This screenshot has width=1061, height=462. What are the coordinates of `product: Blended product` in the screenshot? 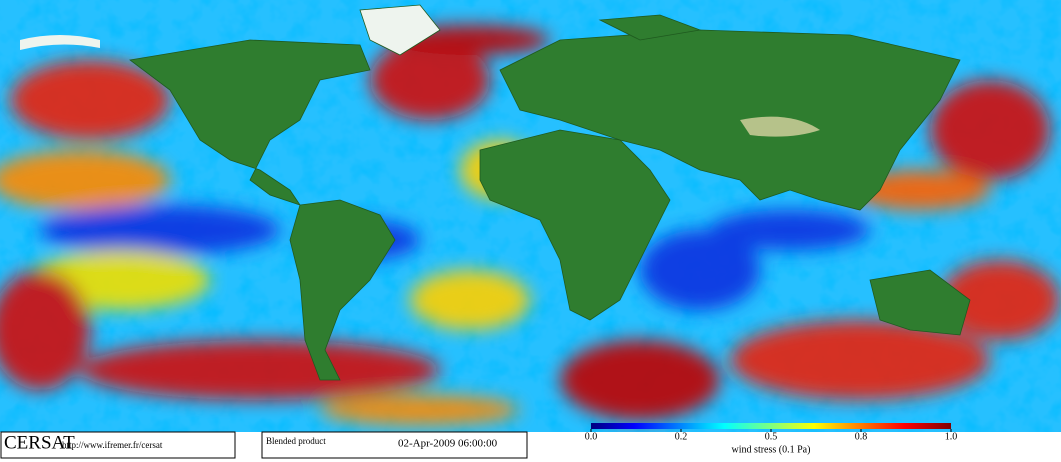 It's located at (296, 441).